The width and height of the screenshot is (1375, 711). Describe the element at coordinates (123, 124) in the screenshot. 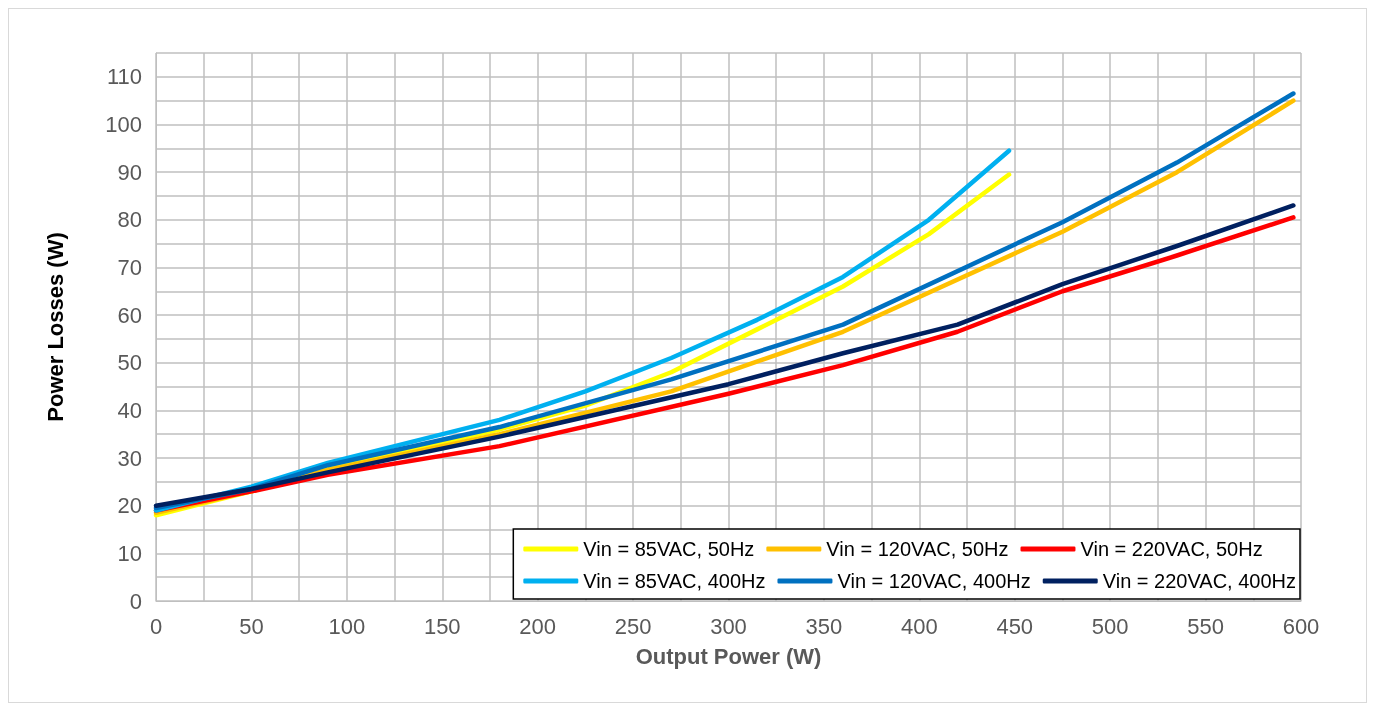

I see `y-tick-label: 100` at that location.